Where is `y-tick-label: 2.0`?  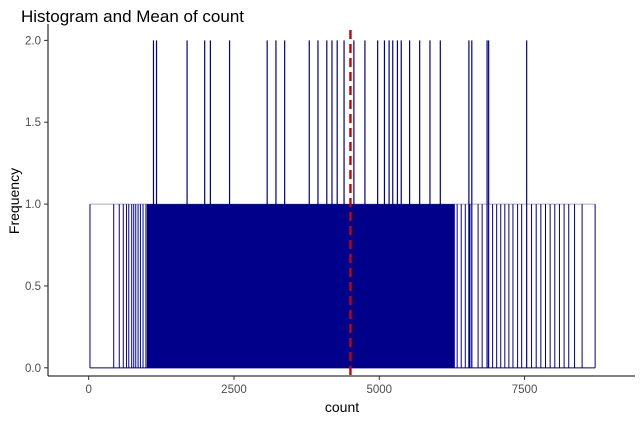 y-tick-label: 2.0 is located at coordinates (33, 41).